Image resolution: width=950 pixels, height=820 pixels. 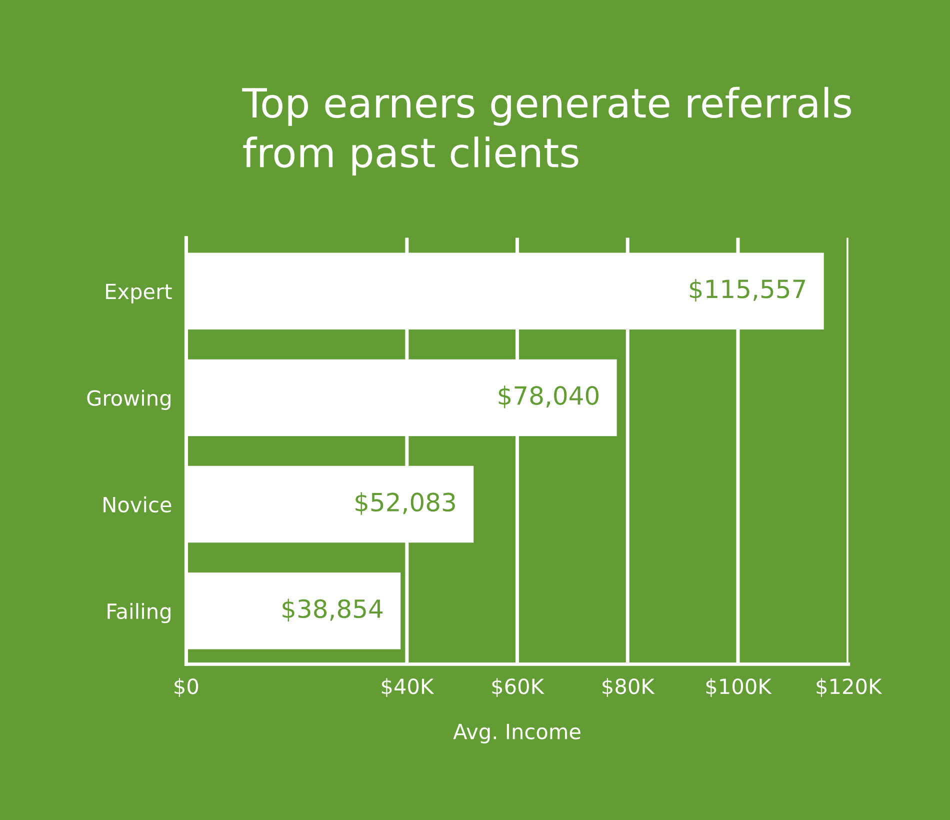 What do you see at coordinates (546, 131) in the screenshot?
I see `chart-title: Top earners generate referrals from past clients` at bounding box center [546, 131].